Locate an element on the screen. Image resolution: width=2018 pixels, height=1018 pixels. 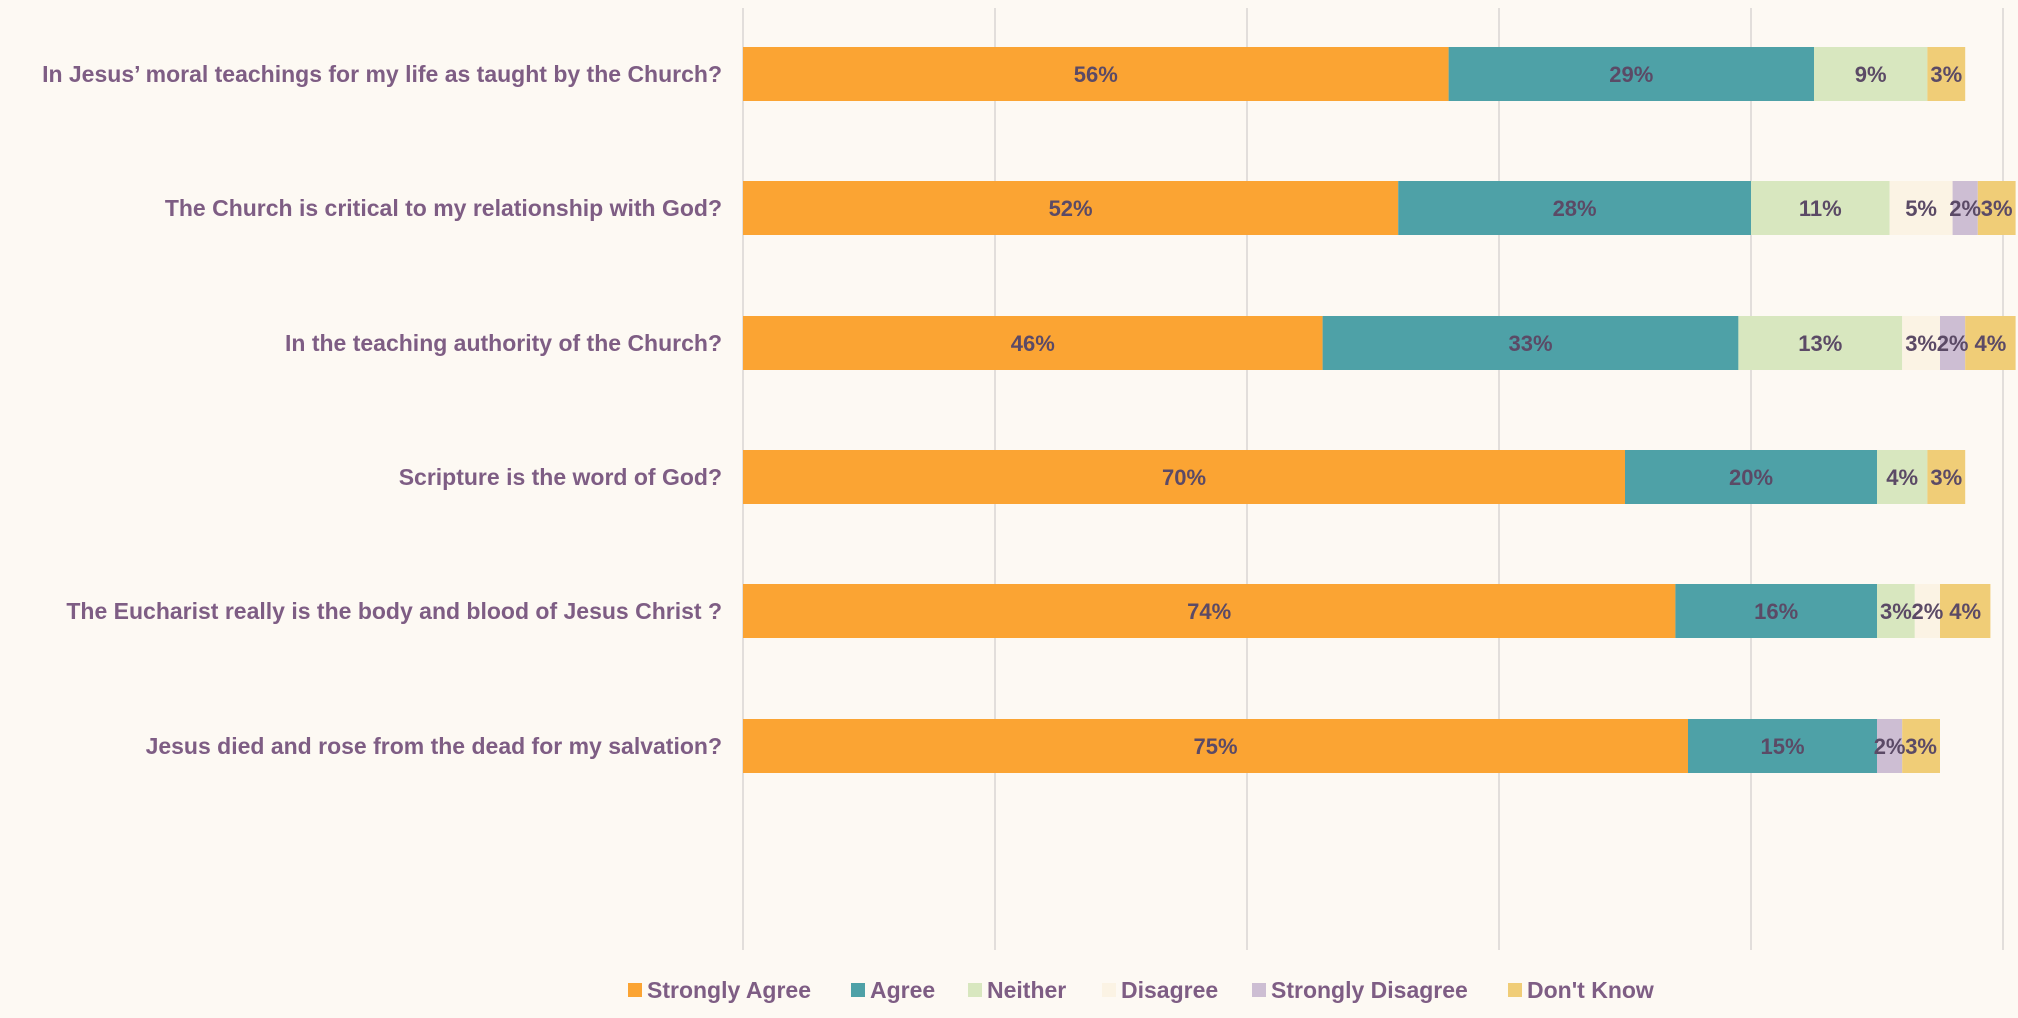
data-label: 15% is located at coordinates (1782, 746).